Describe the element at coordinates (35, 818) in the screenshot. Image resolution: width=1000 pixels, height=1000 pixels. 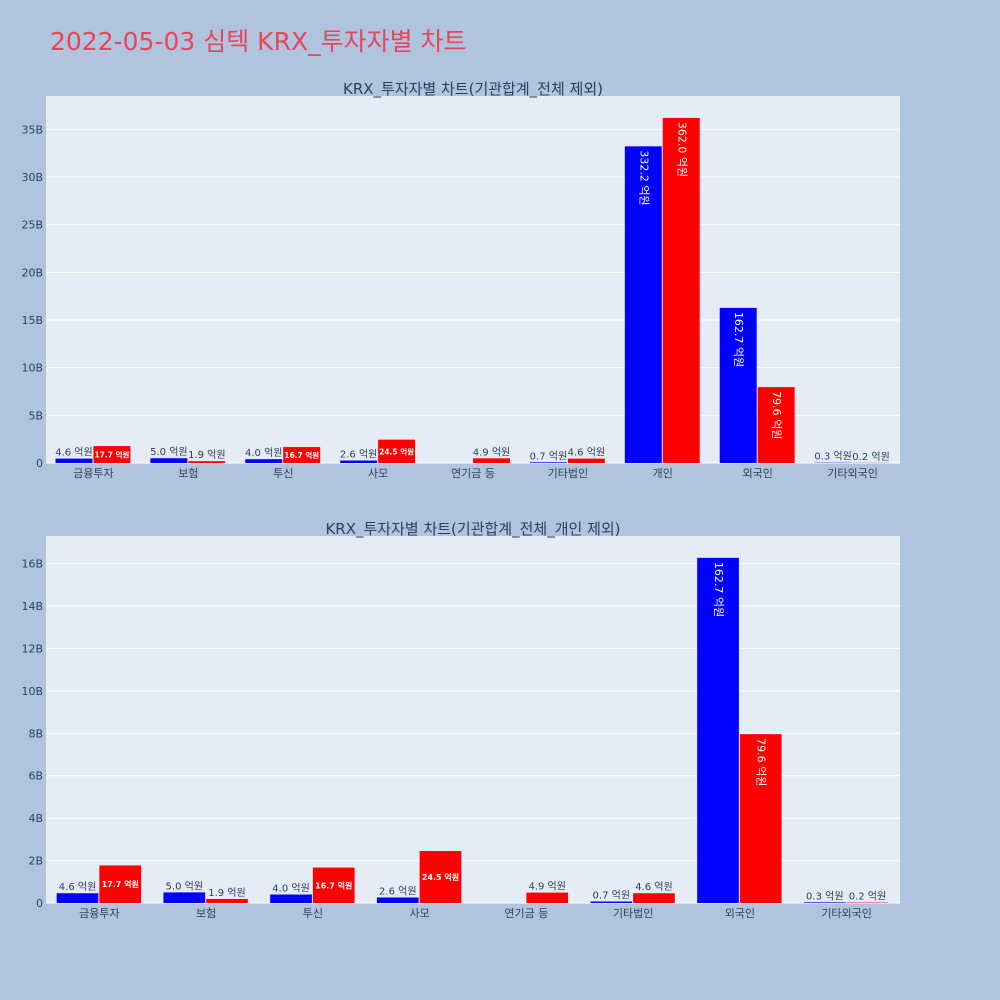
I see `y-tick-label: 4B` at that location.